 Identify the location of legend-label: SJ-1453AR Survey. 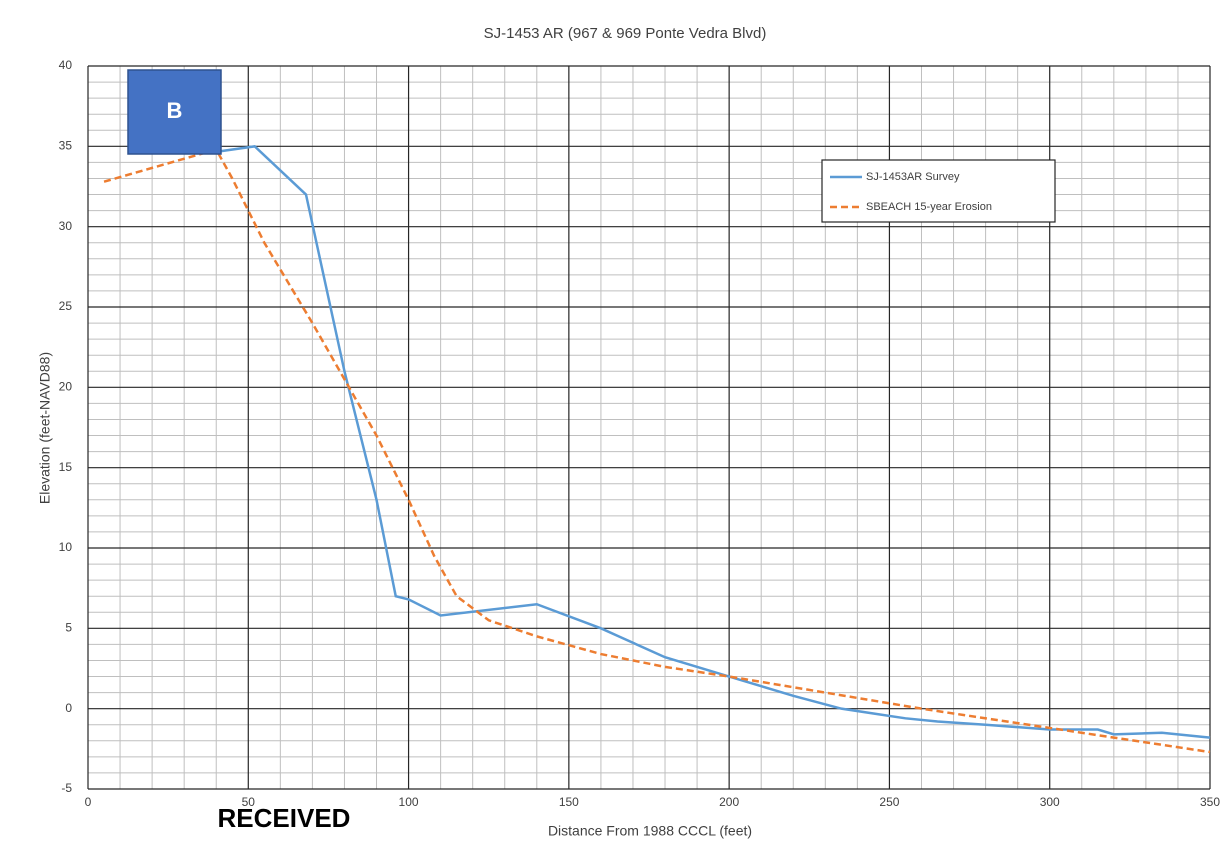
(913, 177).